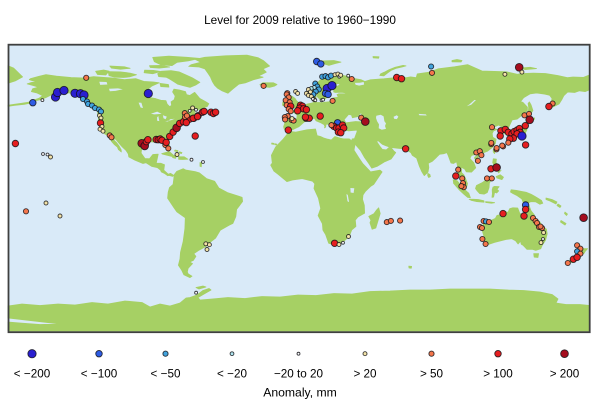 The width and height of the screenshot is (600, 406). What do you see at coordinates (300, 20) in the screenshot?
I see `svg-text:Level for 2009 relative to 196: Level for 2009 relative to 1960−1990` at bounding box center [300, 20].